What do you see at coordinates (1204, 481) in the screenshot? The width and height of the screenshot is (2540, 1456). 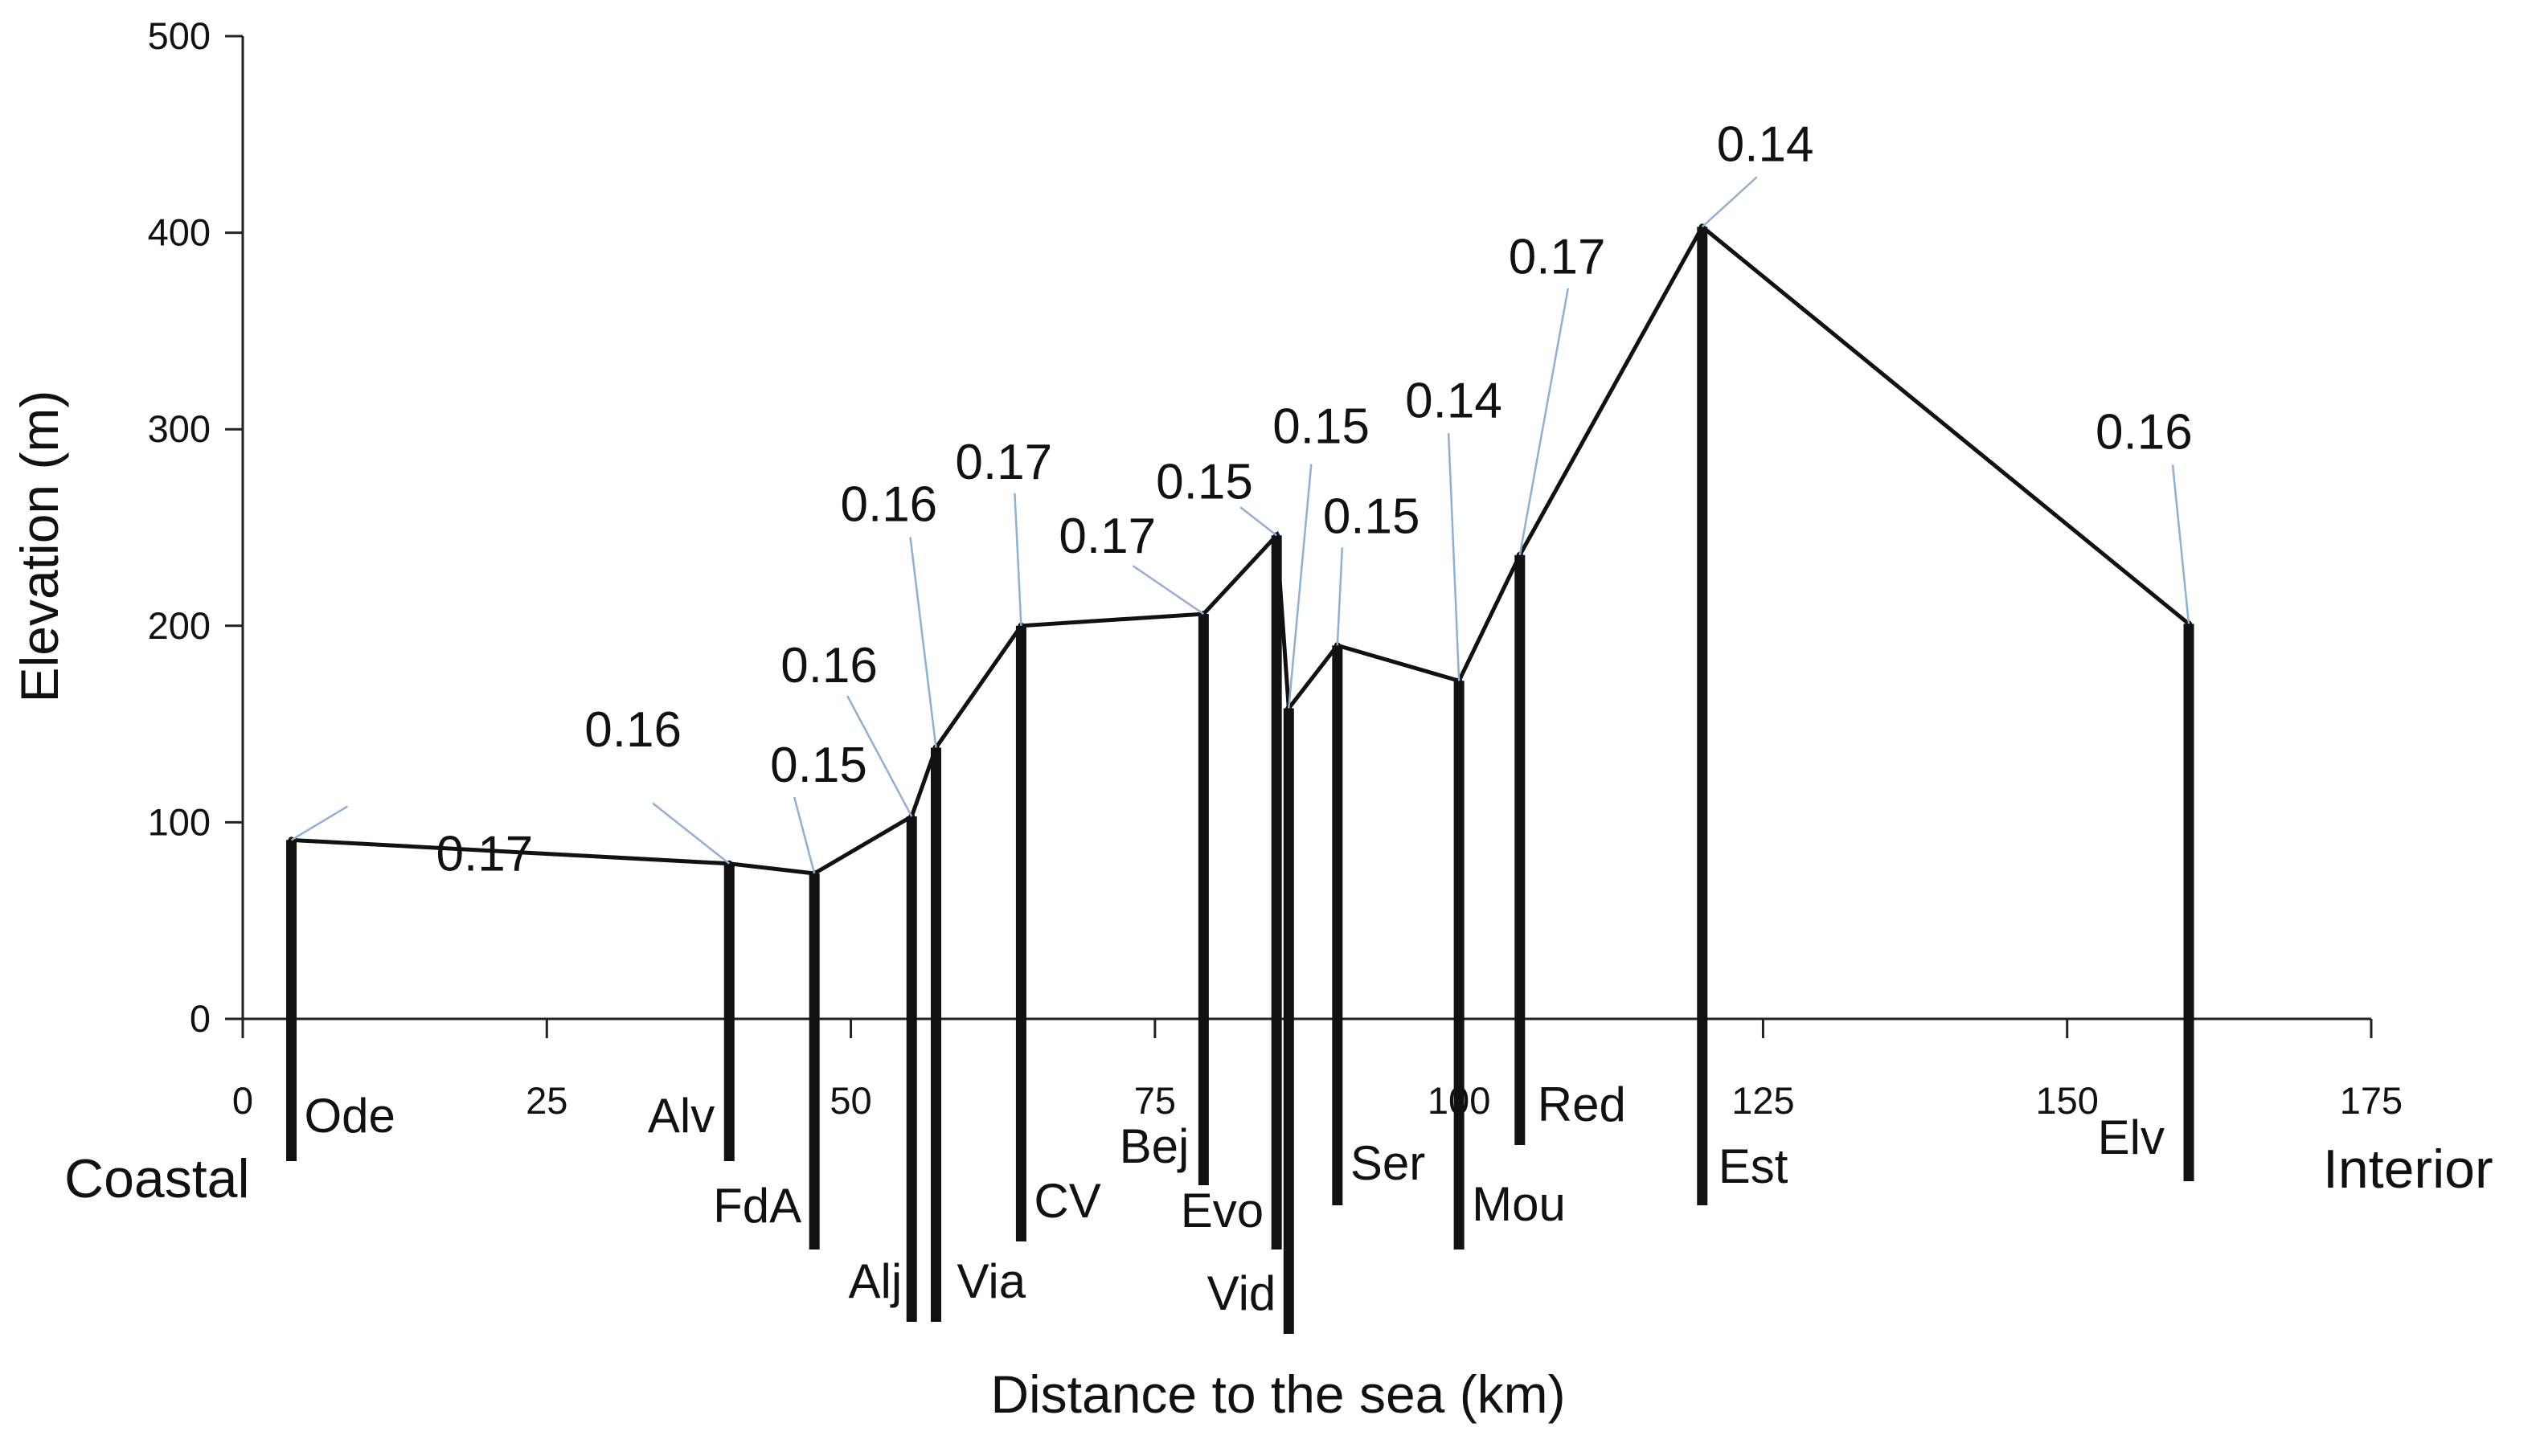 I see `value-label-evo: 0.15` at bounding box center [1204, 481].